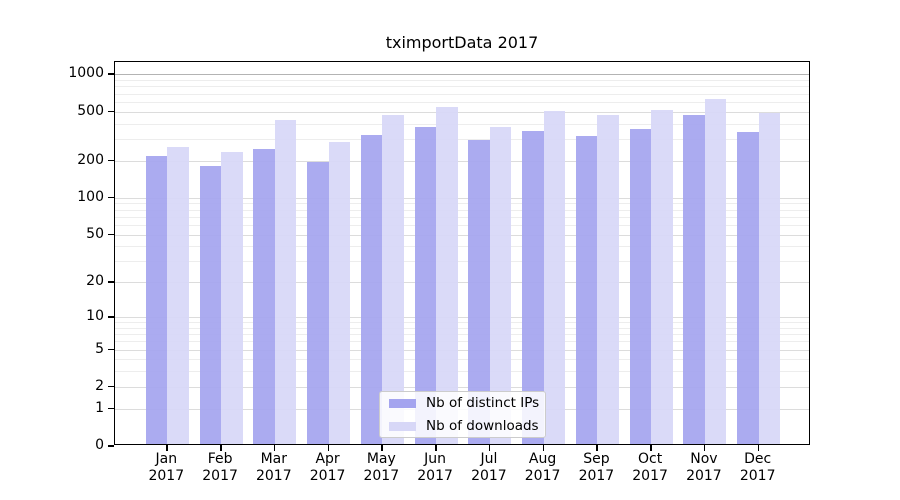 This screenshot has width=900, height=500. What do you see at coordinates (554, 277) in the screenshot?
I see `bar-nb-of-downloads-aug-2017` at bounding box center [554, 277].